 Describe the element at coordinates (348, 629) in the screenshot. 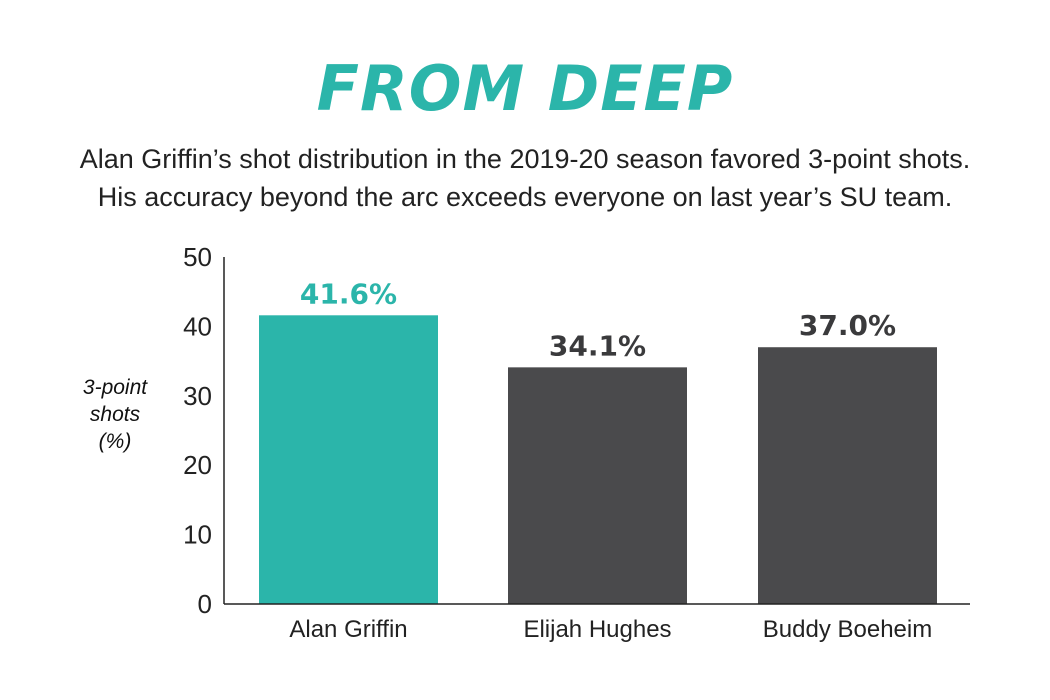

I see `x-tick-label-1: Alan Griffin` at that location.